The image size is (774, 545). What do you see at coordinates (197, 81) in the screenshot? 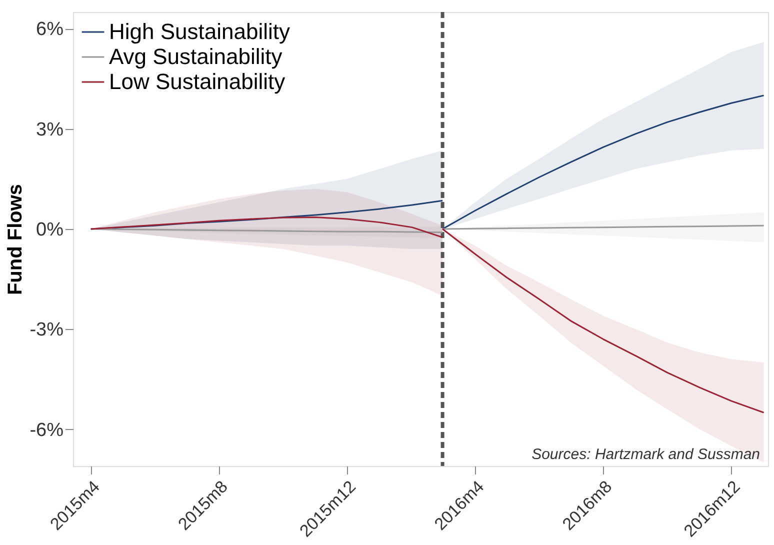
I see `legend-label: Low Sustainability` at bounding box center [197, 81].